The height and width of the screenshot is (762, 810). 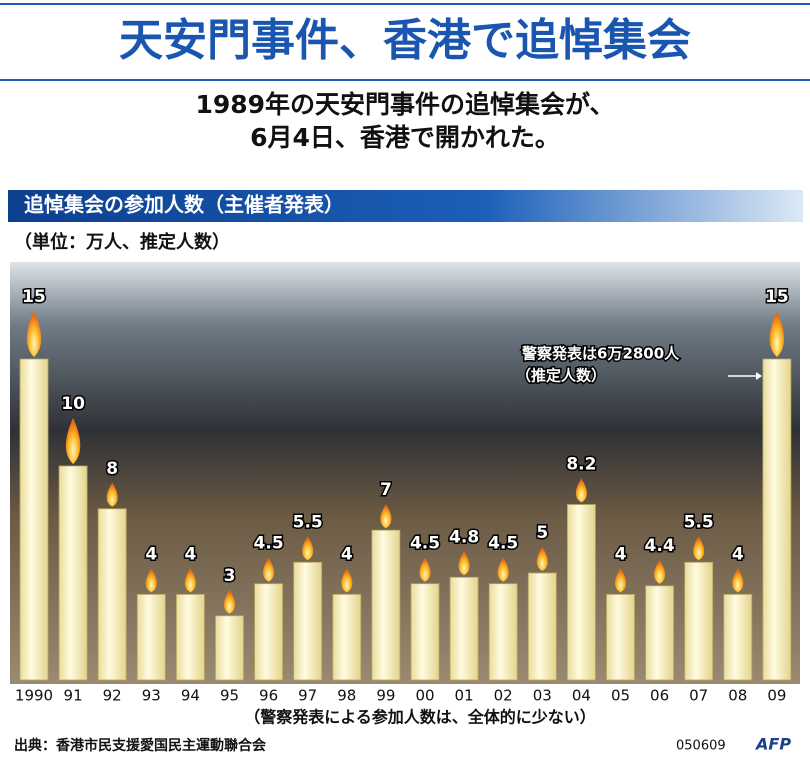 What do you see at coordinates (759, 376) in the screenshot?
I see `arrow-head` at bounding box center [759, 376].